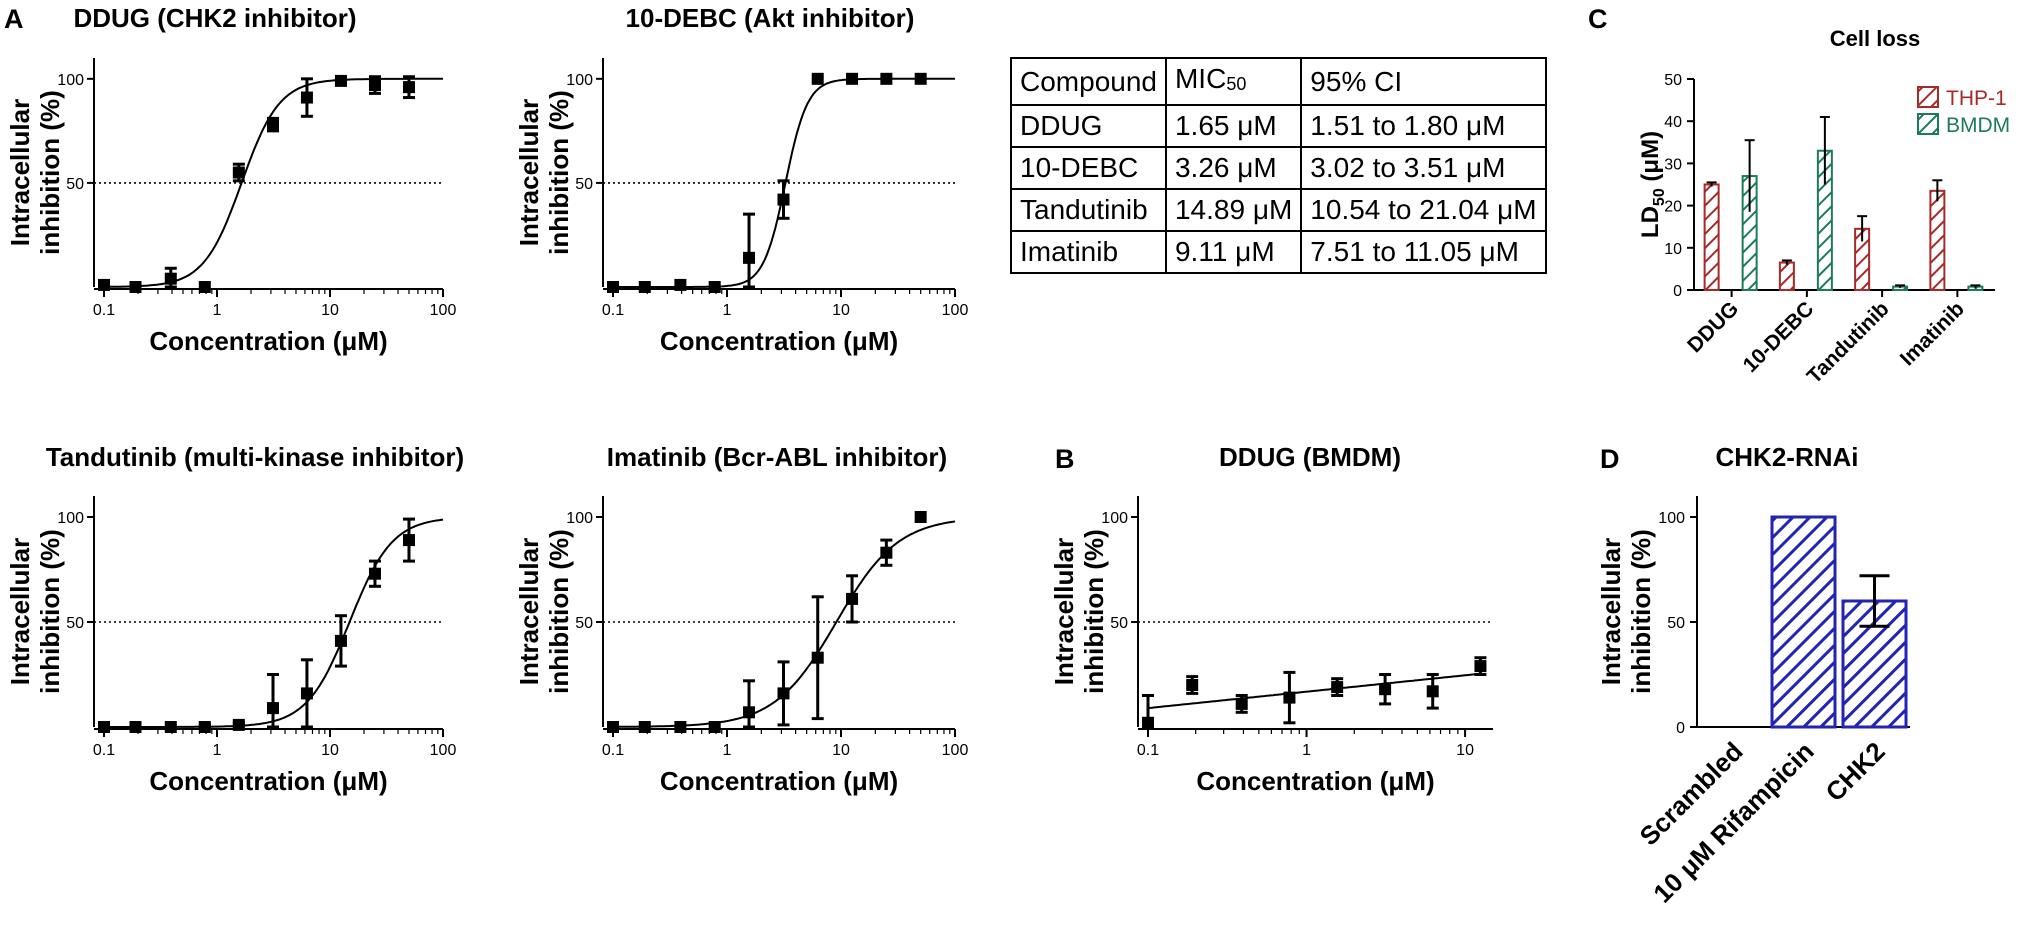 The height and width of the screenshot is (925, 2036). I want to click on x-tick-label: 10-DEBC, so click(1779, 337).